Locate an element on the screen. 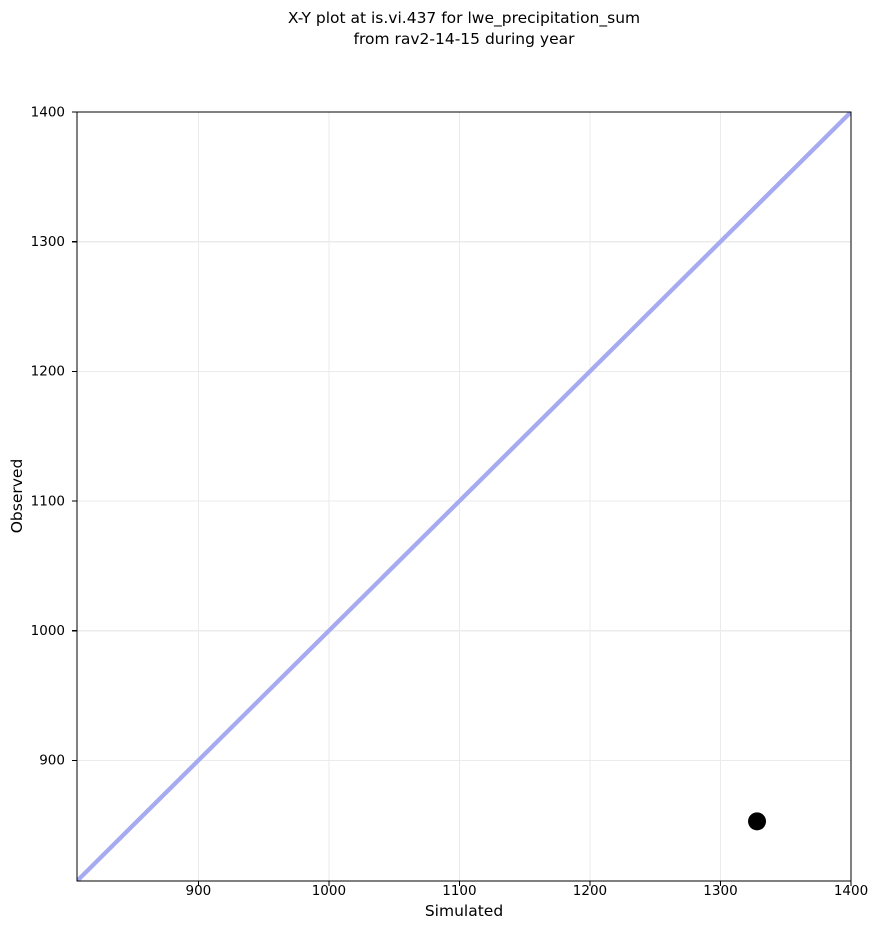 This screenshot has width=875, height=934. x-tick-label: 900 is located at coordinates (198, 891).